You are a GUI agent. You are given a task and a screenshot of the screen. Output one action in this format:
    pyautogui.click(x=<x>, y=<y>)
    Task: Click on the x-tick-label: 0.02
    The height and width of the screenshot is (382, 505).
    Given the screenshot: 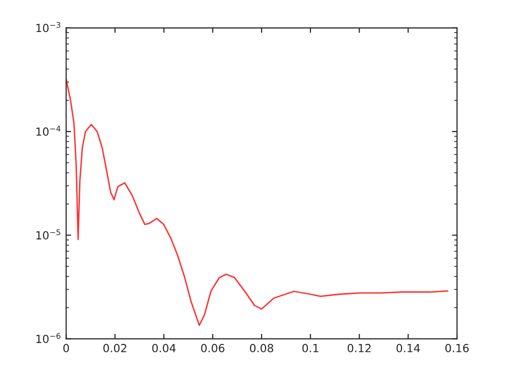 What is the action you would take?
    pyautogui.click(x=114, y=348)
    